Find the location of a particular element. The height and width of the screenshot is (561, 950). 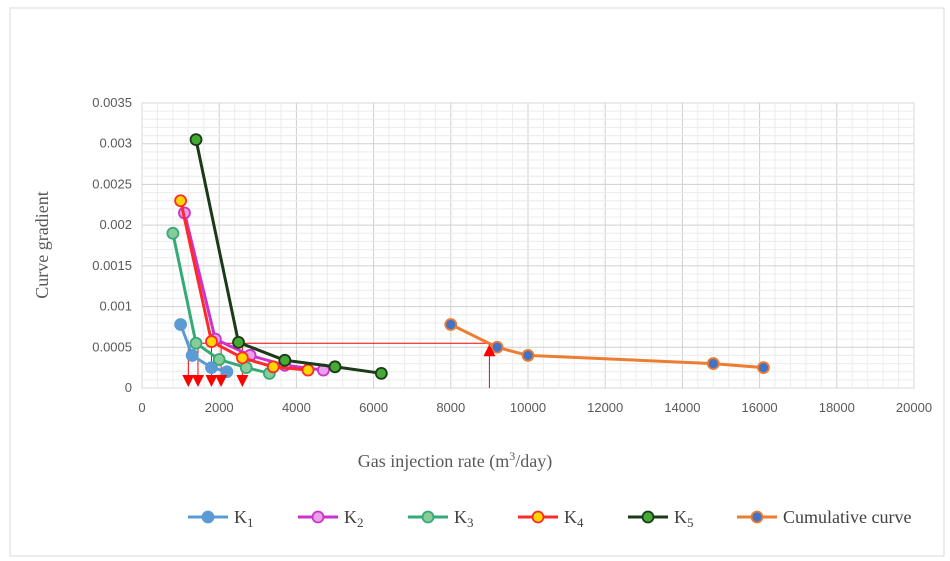

y-tick-label: 0.001 is located at coordinates (115, 306).